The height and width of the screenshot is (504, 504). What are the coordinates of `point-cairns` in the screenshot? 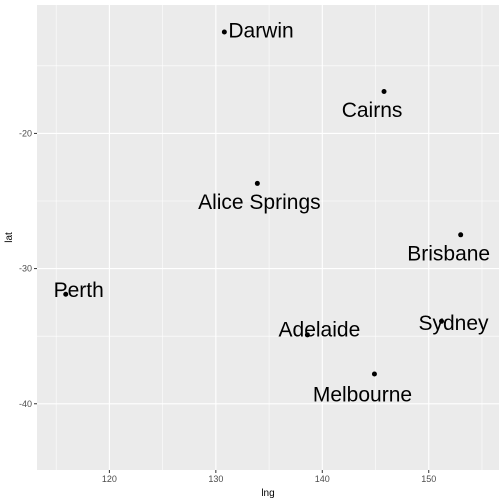 It's located at (384, 92).